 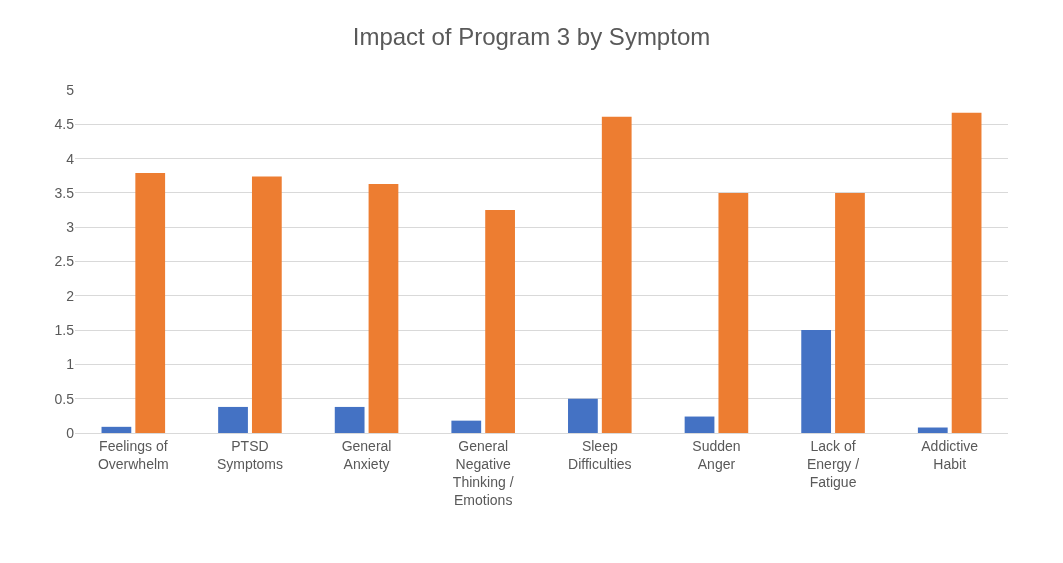 What do you see at coordinates (70, 295) in the screenshot?
I see `y-tick-label: 2` at bounding box center [70, 295].